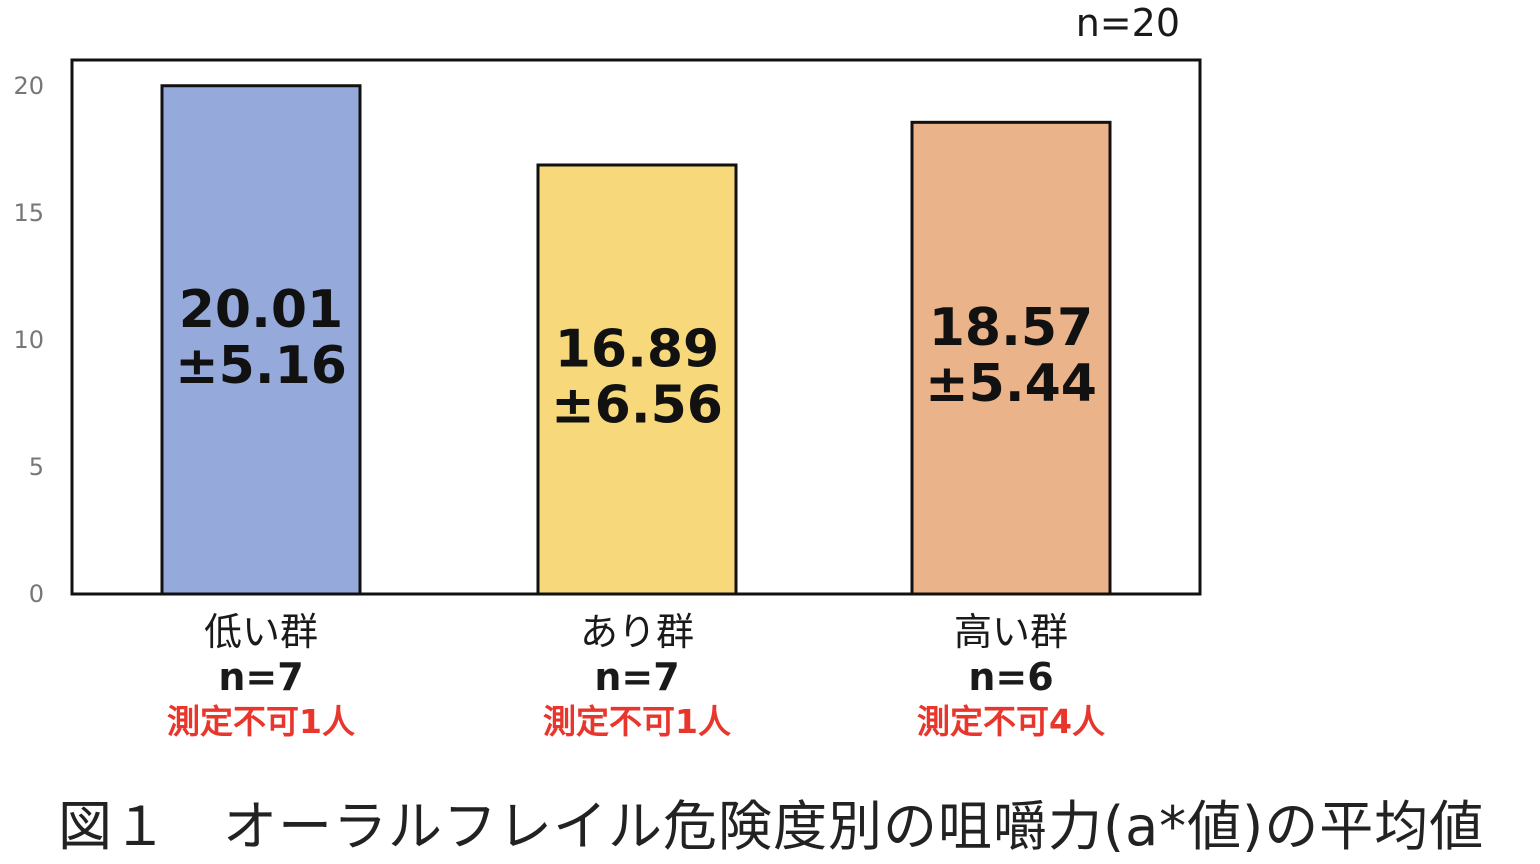 The width and height of the screenshot is (1540, 864). I want to click on y-tick-label: 20, so click(28, 86).